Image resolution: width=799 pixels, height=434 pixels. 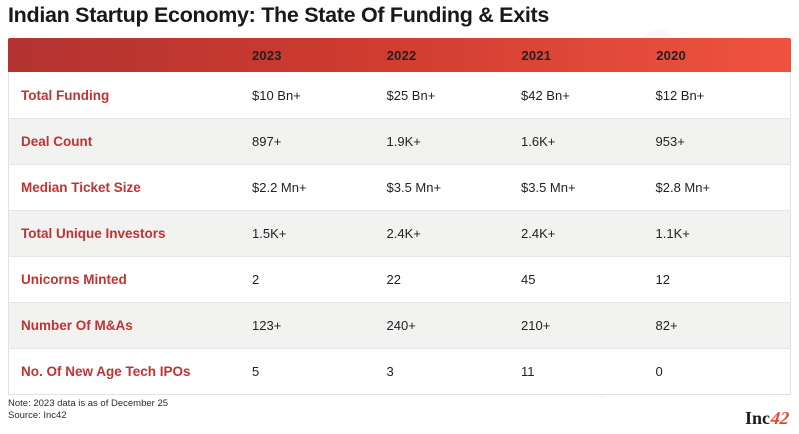 I want to click on row-label: Median Ticket Size, so click(x=81, y=187).